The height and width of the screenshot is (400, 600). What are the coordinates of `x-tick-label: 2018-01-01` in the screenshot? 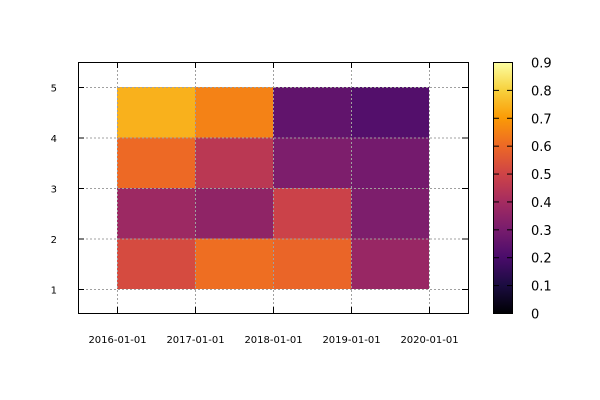 It's located at (273, 340).